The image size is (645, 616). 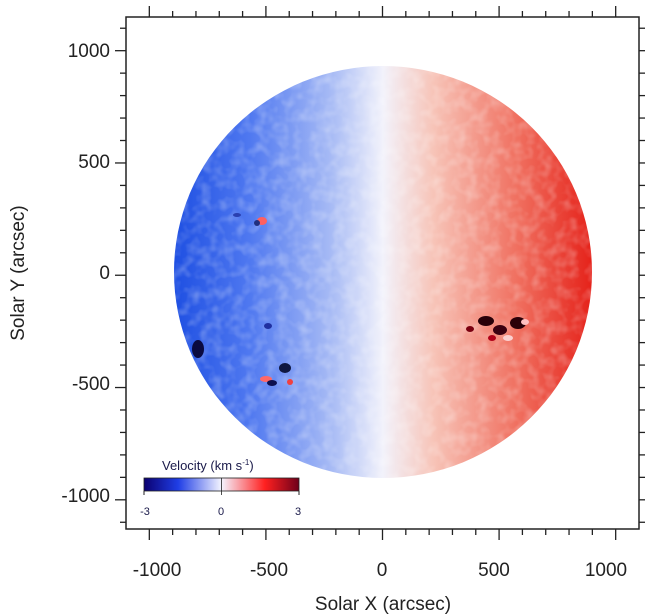 What do you see at coordinates (221, 512) in the screenshot?
I see `colorbar-tick-label-zero: 0` at bounding box center [221, 512].